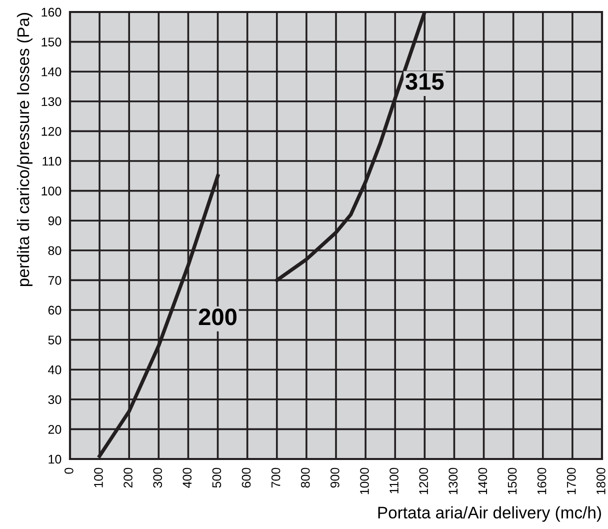  I want to click on x-tick-label: 1500, so click(512, 481).